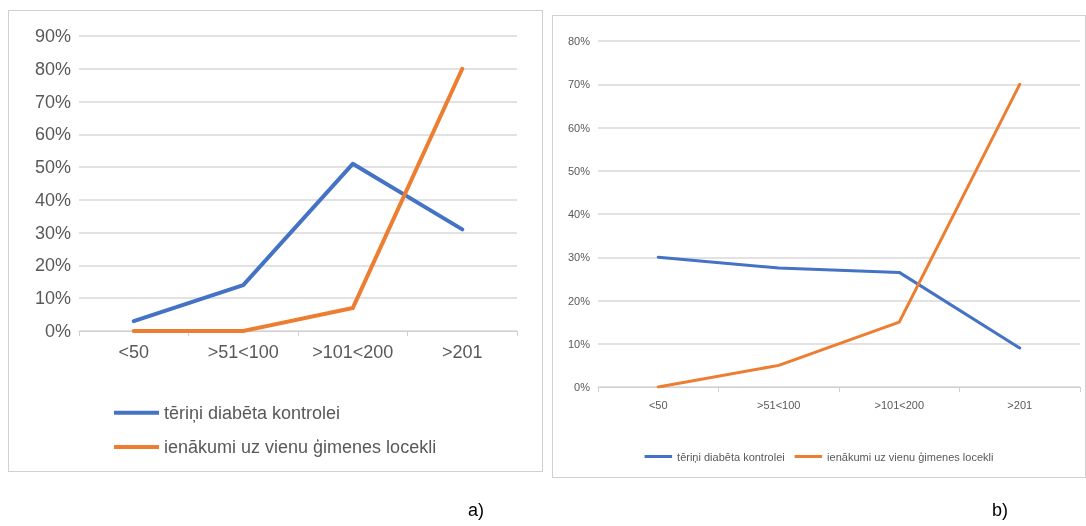 The height and width of the screenshot is (526, 1086). What do you see at coordinates (476, 510) in the screenshot?
I see `text: a)` at bounding box center [476, 510].